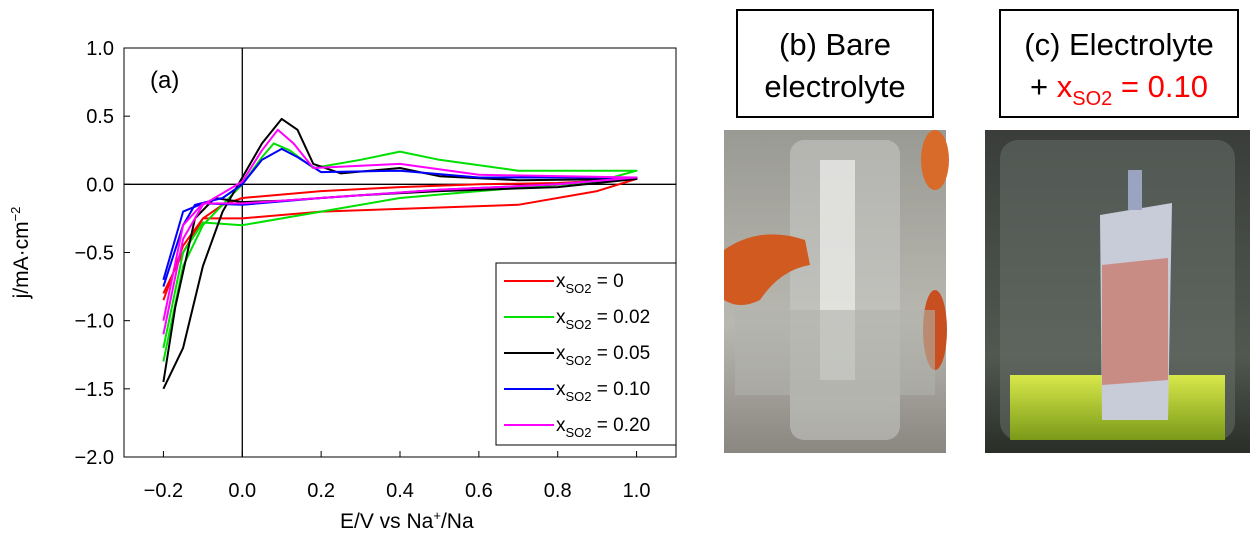 This screenshot has height=539, width=1250. Describe the element at coordinates (163, 491) in the screenshot. I see `x-tick-label: −0.2` at that location.